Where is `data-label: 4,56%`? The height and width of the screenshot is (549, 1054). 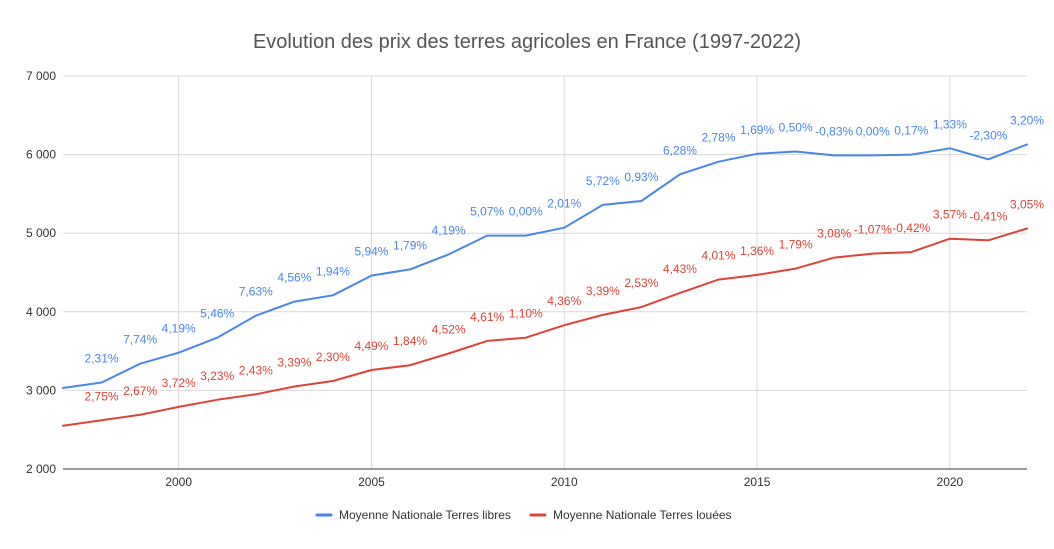
data-label: 4,56% is located at coordinates (294, 278).